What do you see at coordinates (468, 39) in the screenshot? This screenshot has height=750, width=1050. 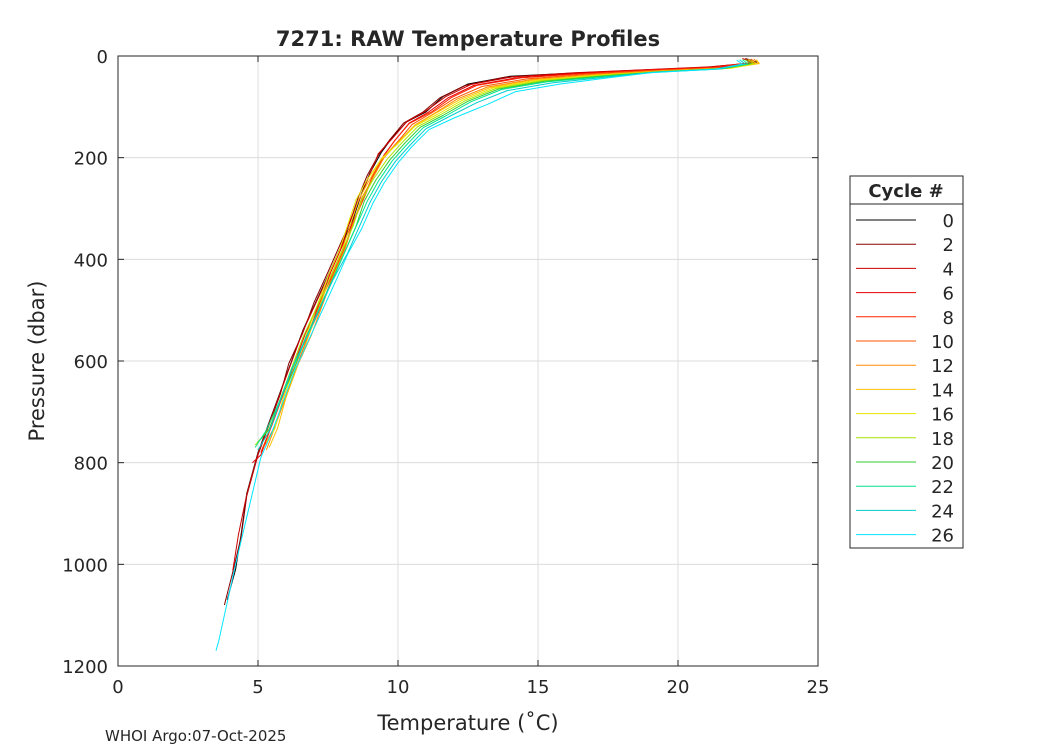 I see `chart-title: 7271: RAW Temperature Profiles` at bounding box center [468, 39].